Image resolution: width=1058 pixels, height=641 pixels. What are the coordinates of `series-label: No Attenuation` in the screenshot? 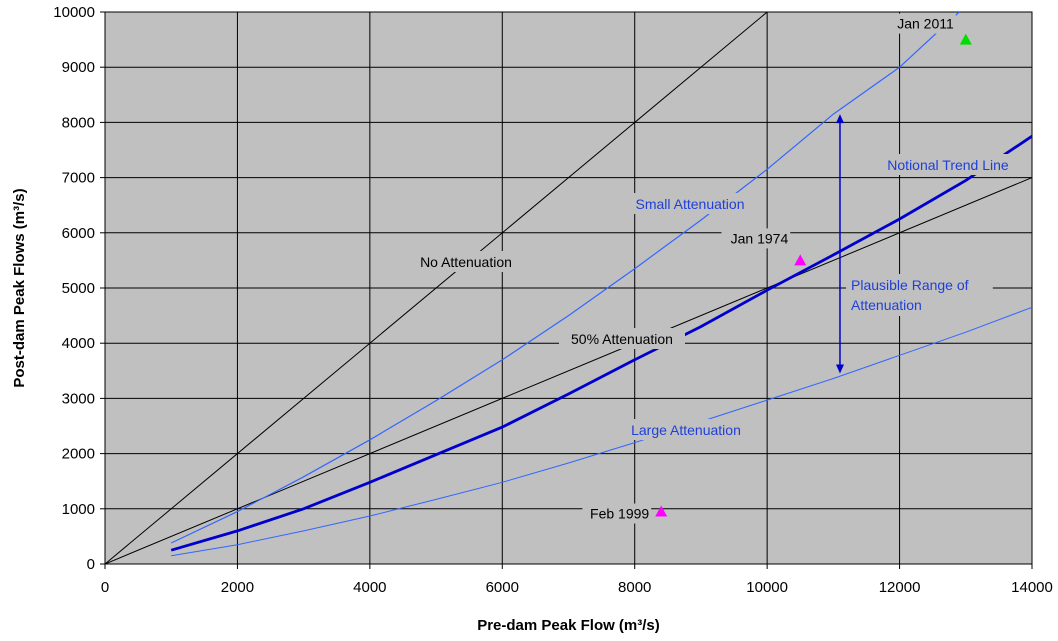 It's located at (466, 262).